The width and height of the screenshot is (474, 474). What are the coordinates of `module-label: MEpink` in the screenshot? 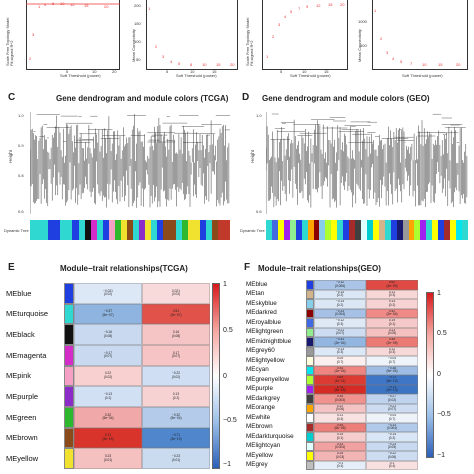 It's located at (19, 376).